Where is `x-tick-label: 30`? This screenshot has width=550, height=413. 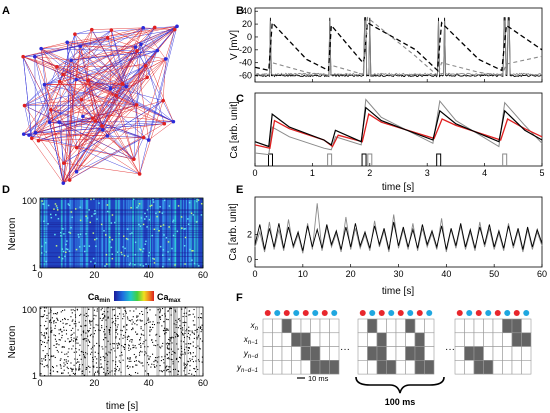
x-tick-label: 30 is located at coordinates (398, 274).